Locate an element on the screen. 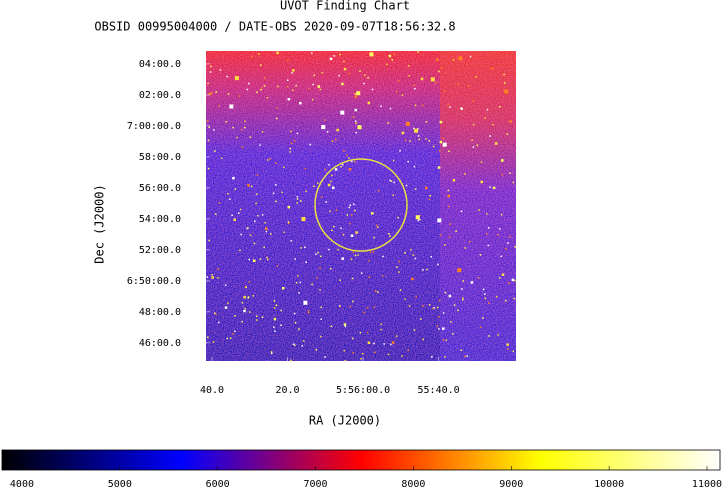 Image resolution: width=722 pixels, height=489 pixels. target-circle is located at coordinates (361, 205).